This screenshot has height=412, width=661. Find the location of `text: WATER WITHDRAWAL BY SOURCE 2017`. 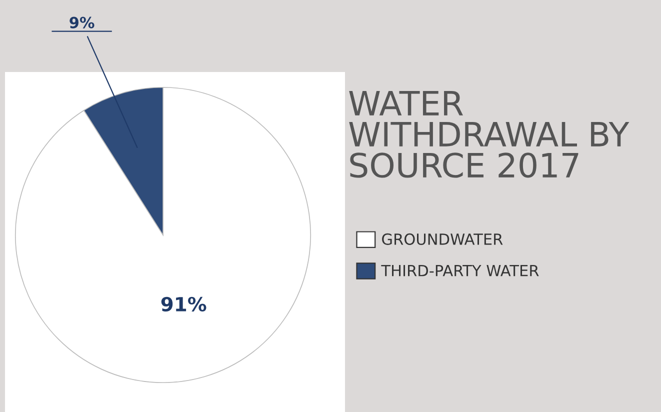

text: WATER WITHDRAWAL BY SOURCE 2017 is located at coordinates (489, 134).